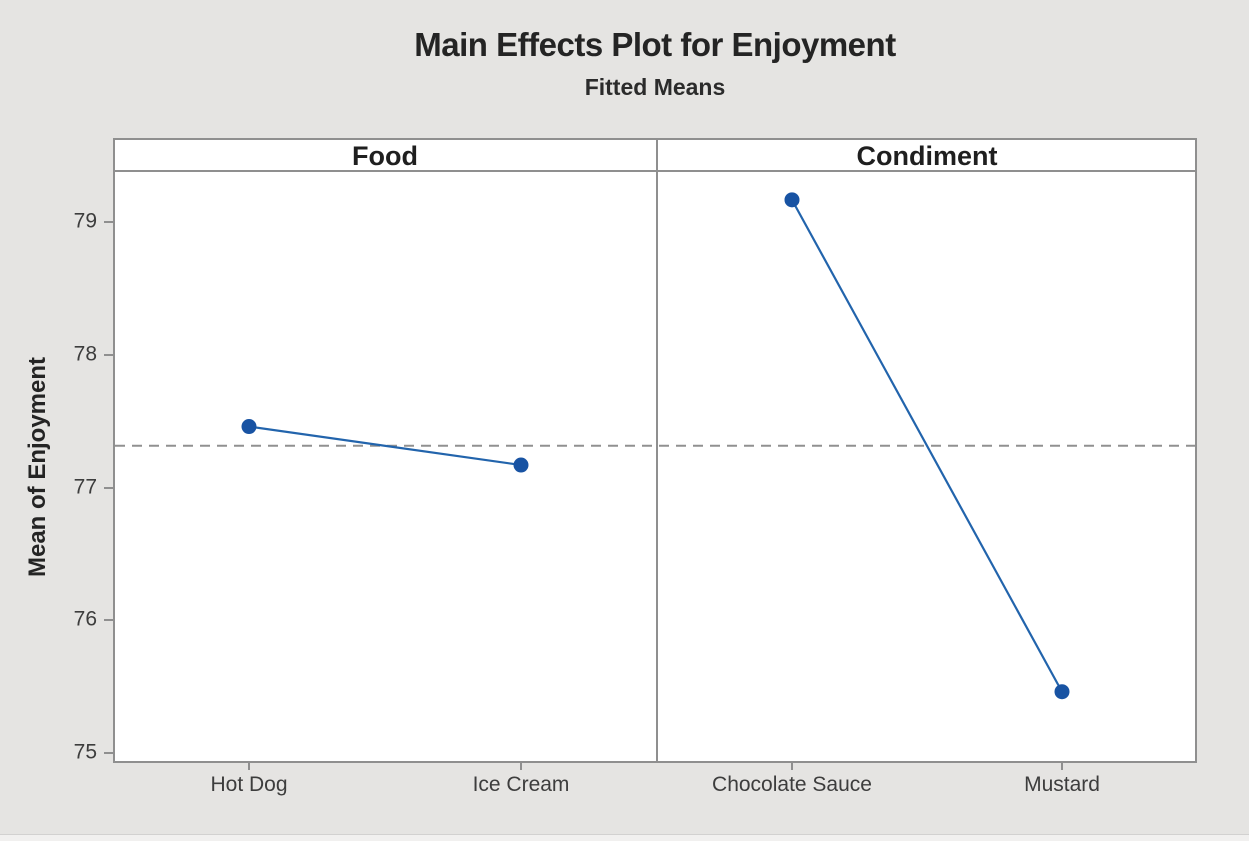 The width and height of the screenshot is (1249, 841). What do you see at coordinates (249, 766) in the screenshot?
I see `x-tick-mark-hot-dog` at bounding box center [249, 766].